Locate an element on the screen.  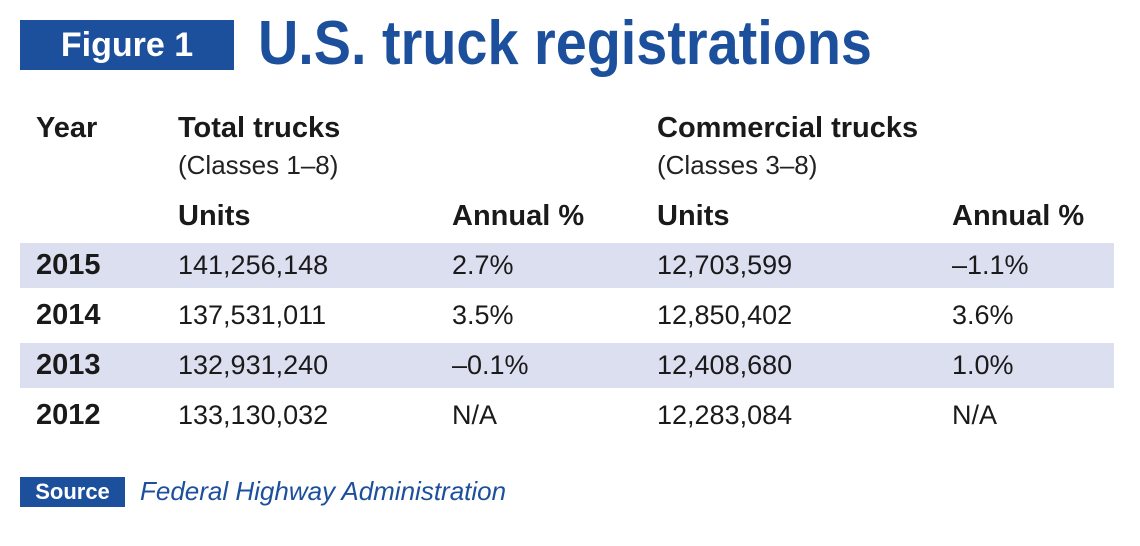
cell-year: 2014 is located at coordinates (68, 315).